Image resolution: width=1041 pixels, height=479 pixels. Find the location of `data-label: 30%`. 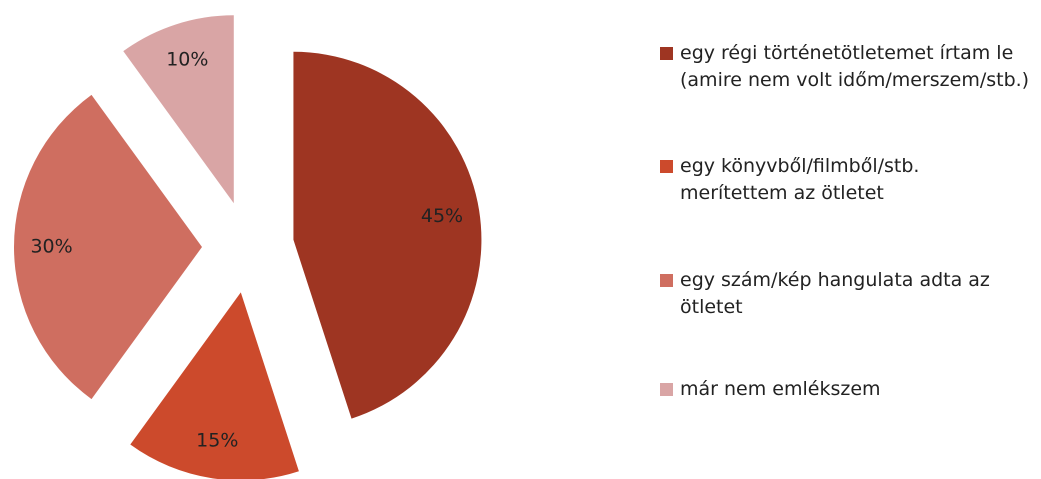

data-label: 30% is located at coordinates (51, 247).